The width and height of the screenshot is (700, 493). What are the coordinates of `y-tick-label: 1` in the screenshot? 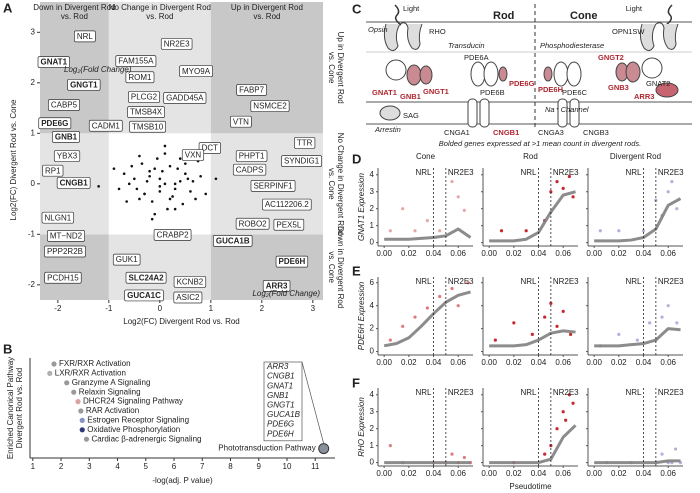 It's located at (372, 445).